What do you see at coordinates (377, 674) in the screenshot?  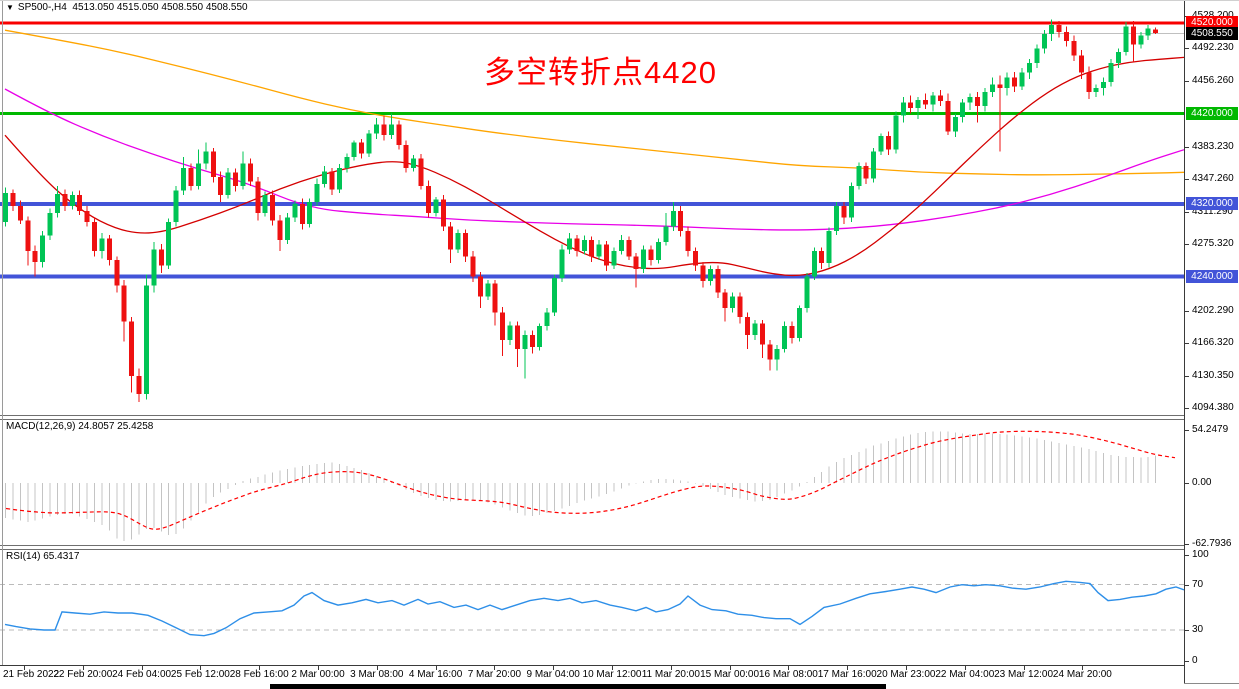 I see `time-axis-label: 3 Mar 08:00` at bounding box center [377, 674].